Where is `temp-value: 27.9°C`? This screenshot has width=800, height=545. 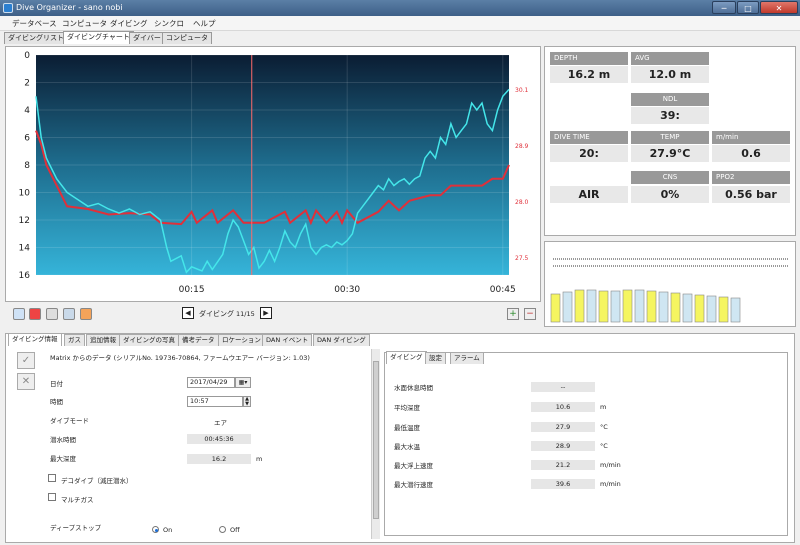 temp-value: 27.9°C is located at coordinates (670, 153).